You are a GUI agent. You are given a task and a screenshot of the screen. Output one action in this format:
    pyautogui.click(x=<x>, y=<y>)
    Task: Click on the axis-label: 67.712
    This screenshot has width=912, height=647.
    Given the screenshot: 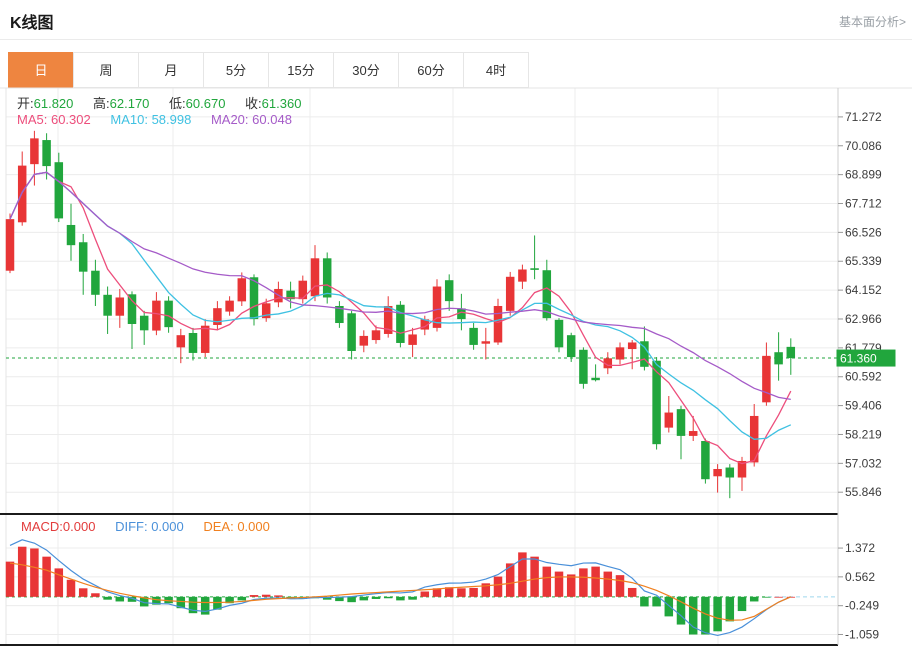 What is the action you would take?
    pyautogui.click(x=863, y=204)
    